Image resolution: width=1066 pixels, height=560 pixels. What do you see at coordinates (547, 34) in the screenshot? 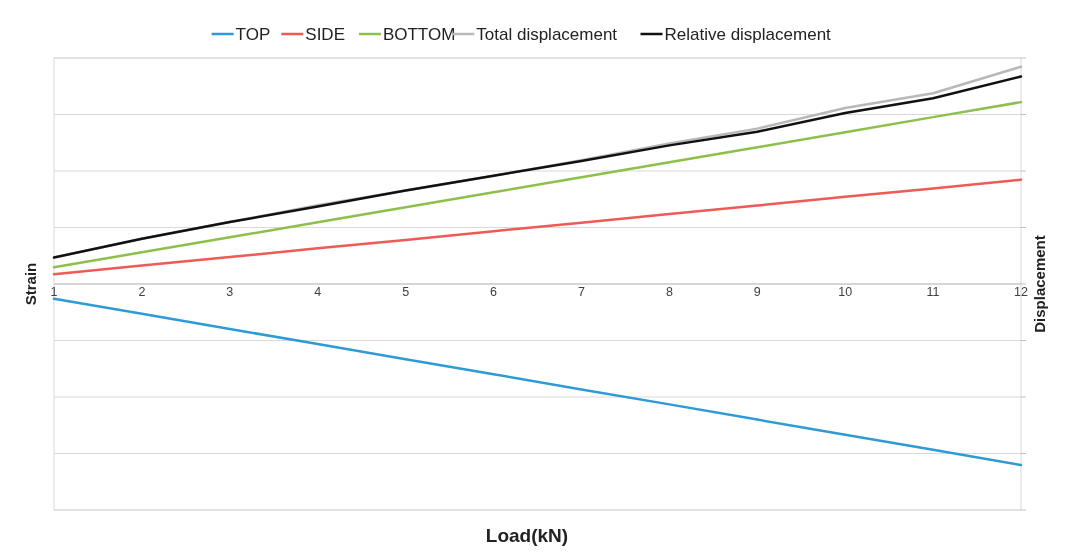
I see `legend-label: Total displacement` at bounding box center [547, 34].